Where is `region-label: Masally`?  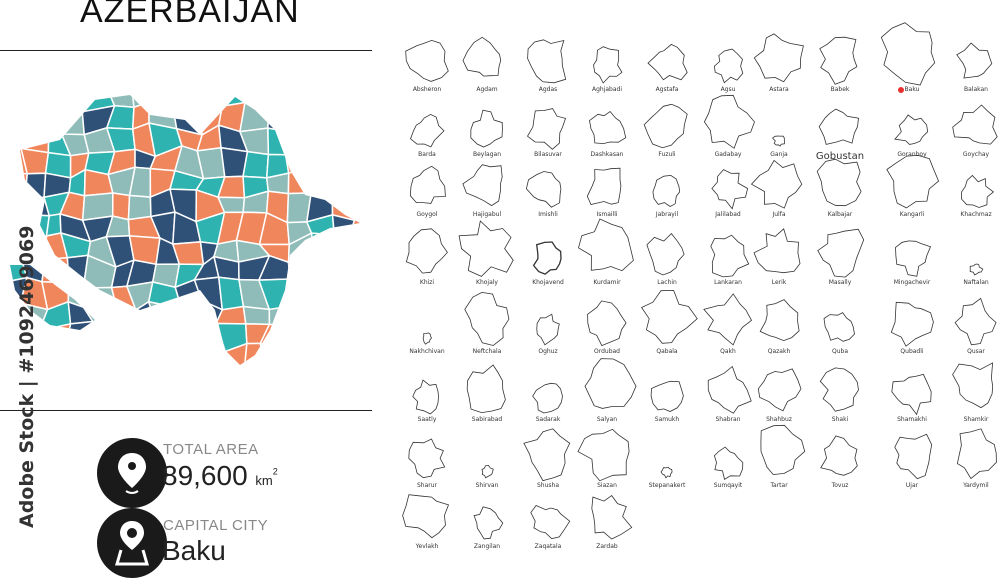
region-label: Masally is located at coordinates (840, 282).